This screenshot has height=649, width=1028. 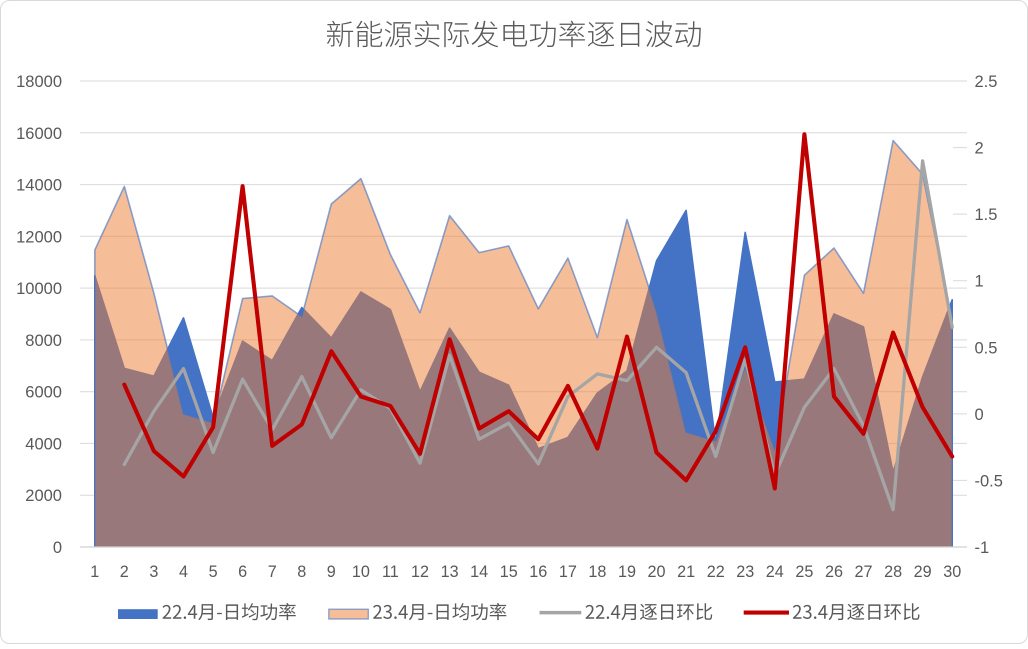 I want to click on svg-text: 12, so click(x=420, y=572).